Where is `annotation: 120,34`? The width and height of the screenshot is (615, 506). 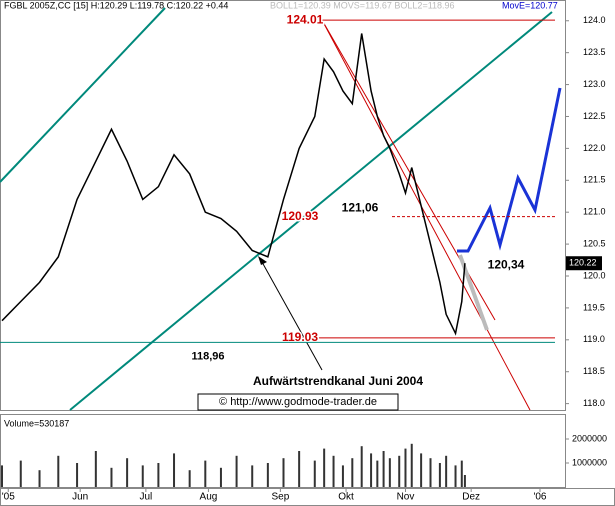
annotation: 120,34 is located at coordinates (506, 264).